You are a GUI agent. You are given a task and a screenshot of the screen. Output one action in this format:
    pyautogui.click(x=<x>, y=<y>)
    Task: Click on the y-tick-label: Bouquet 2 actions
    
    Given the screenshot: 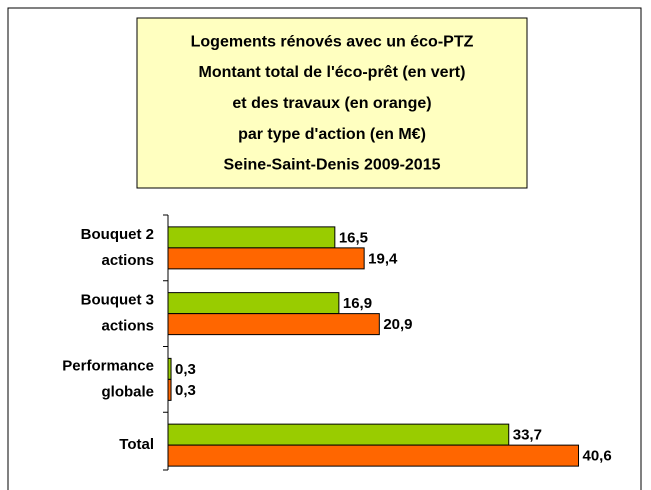 What is the action you would take?
    pyautogui.click(x=117, y=247)
    